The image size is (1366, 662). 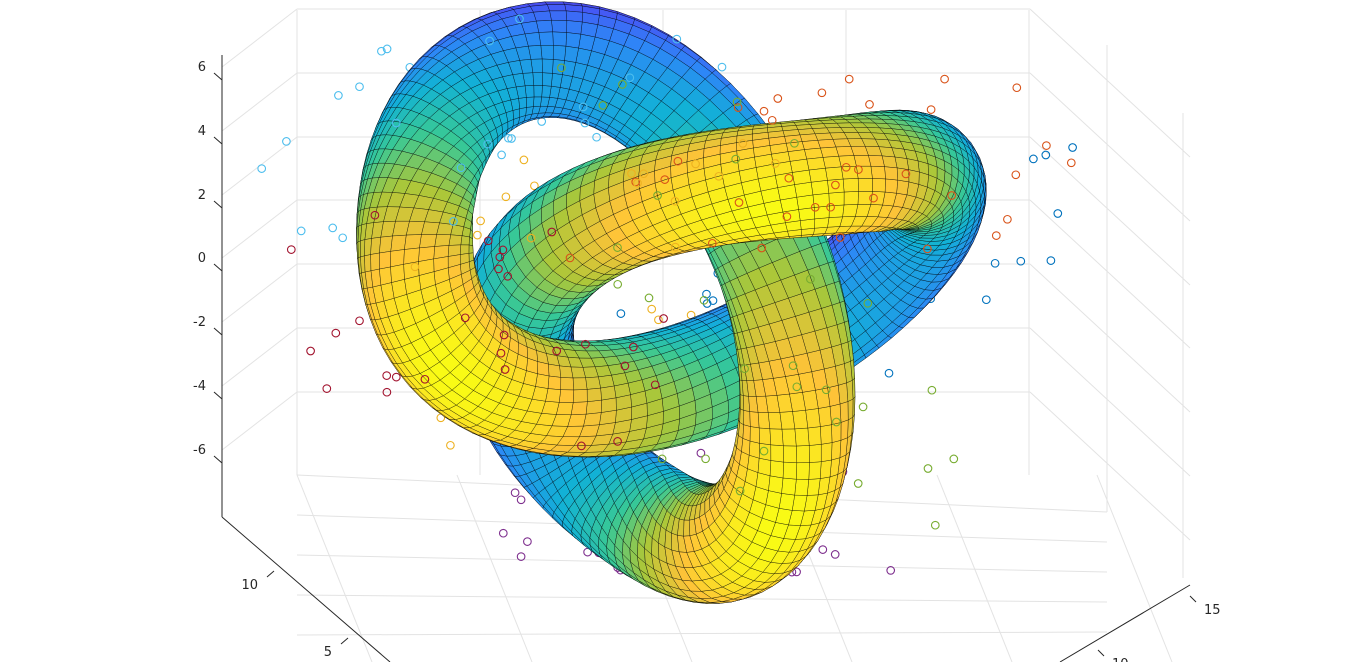 What do you see at coordinates (1120, 659) in the screenshot?
I see `x-tick-label: 10` at bounding box center [1120, 659].